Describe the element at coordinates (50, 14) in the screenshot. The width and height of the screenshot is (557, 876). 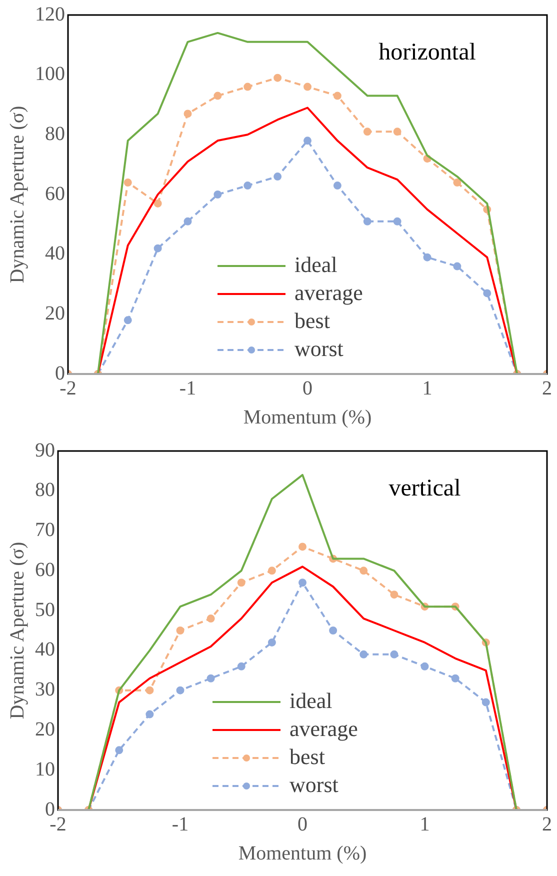
I see `y-tick-label: 120` at that location.